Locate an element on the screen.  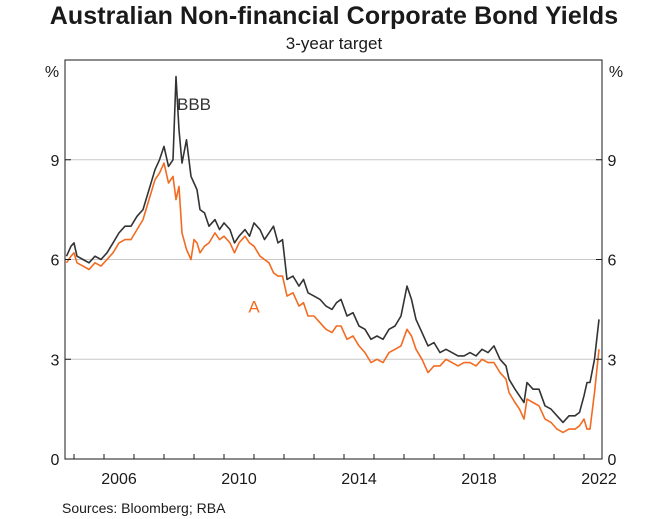
series-label-a: A is located at coordinates (254, 307).